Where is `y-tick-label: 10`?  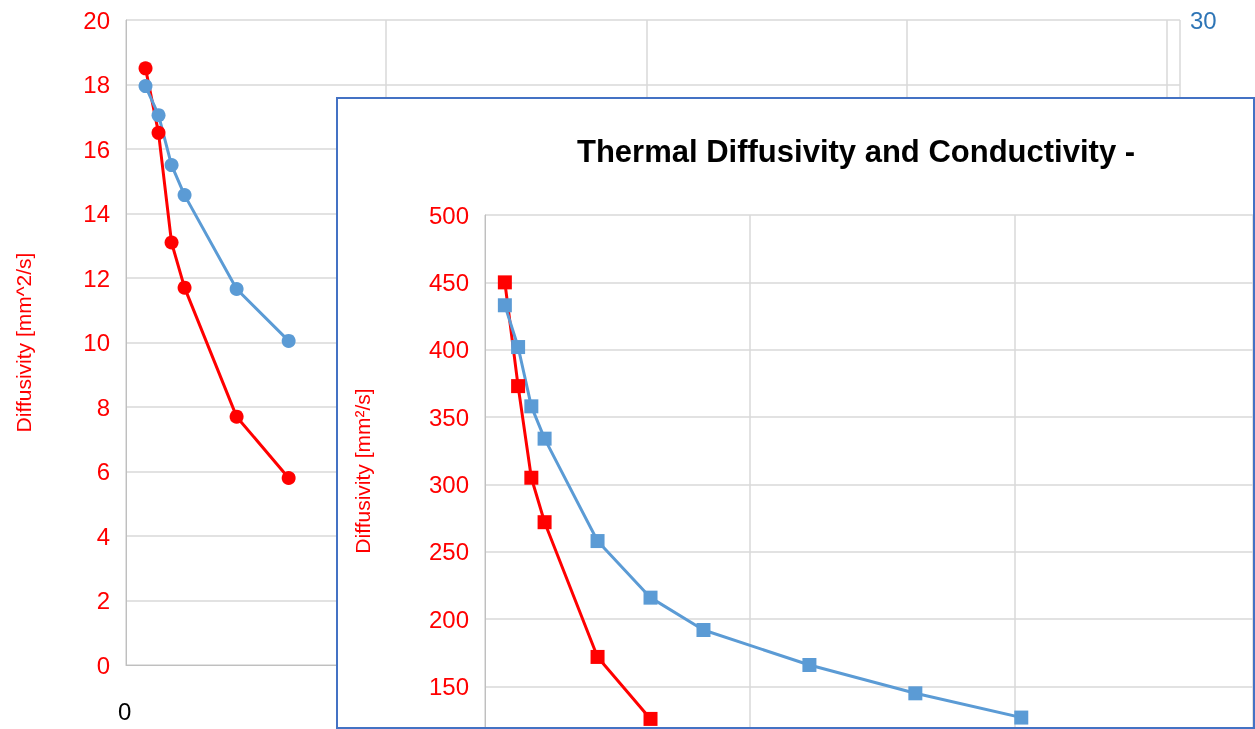 y-tick-label: 10 is located at coordinates (96, 342).